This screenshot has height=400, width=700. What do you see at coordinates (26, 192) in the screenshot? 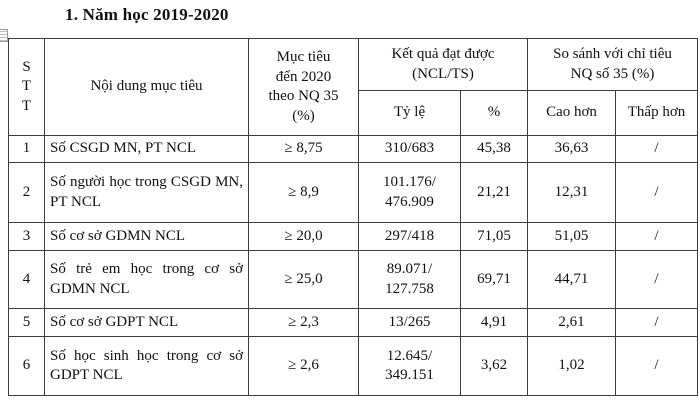
I see `cell-stt: 2` at bounding box center [26, 192].